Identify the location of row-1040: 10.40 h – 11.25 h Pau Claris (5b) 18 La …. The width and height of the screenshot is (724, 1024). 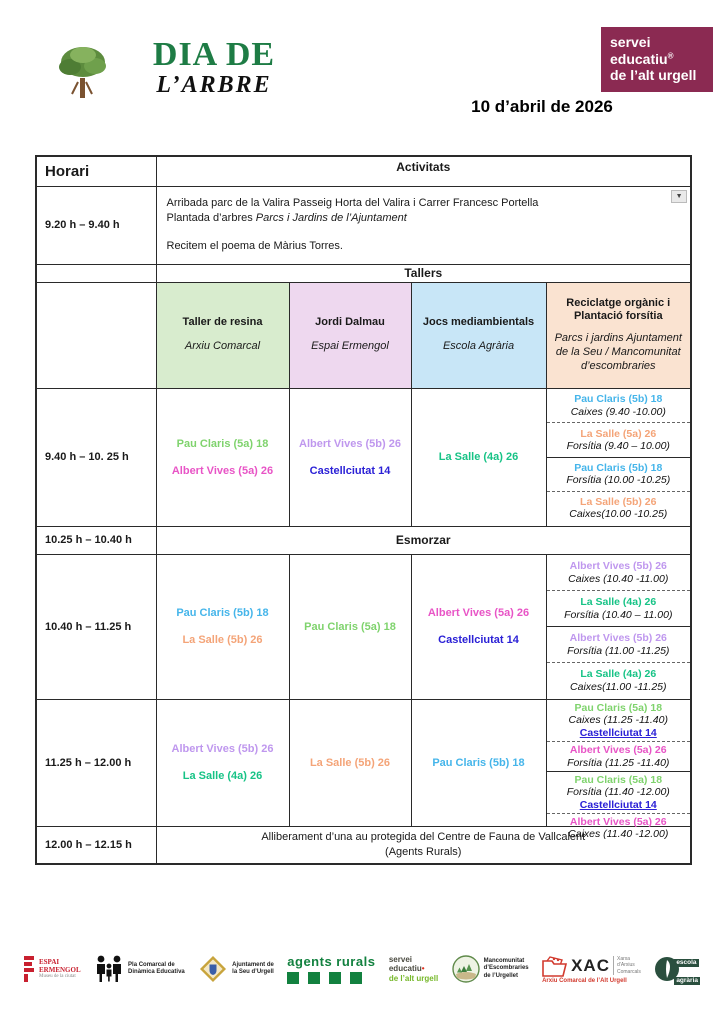
(363, 626).